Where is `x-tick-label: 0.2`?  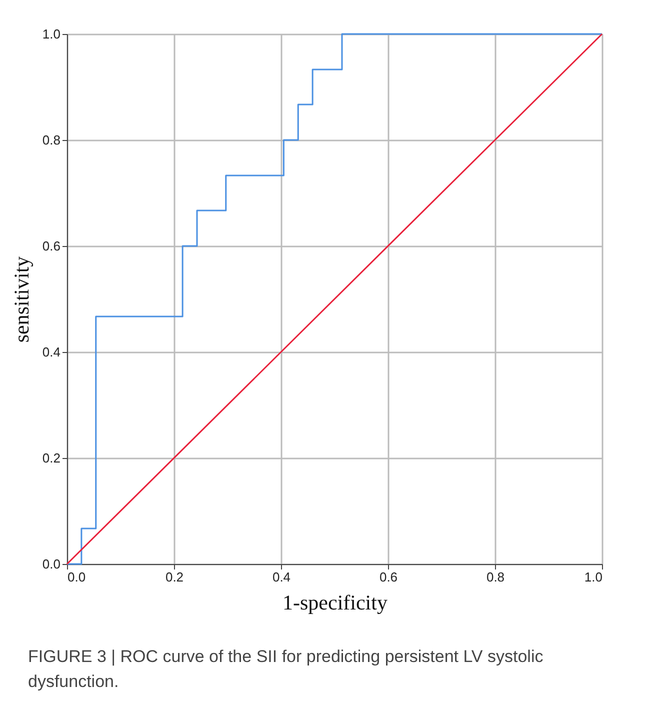 x-tick-label: 0.2 is located at coordinates (174, 577).